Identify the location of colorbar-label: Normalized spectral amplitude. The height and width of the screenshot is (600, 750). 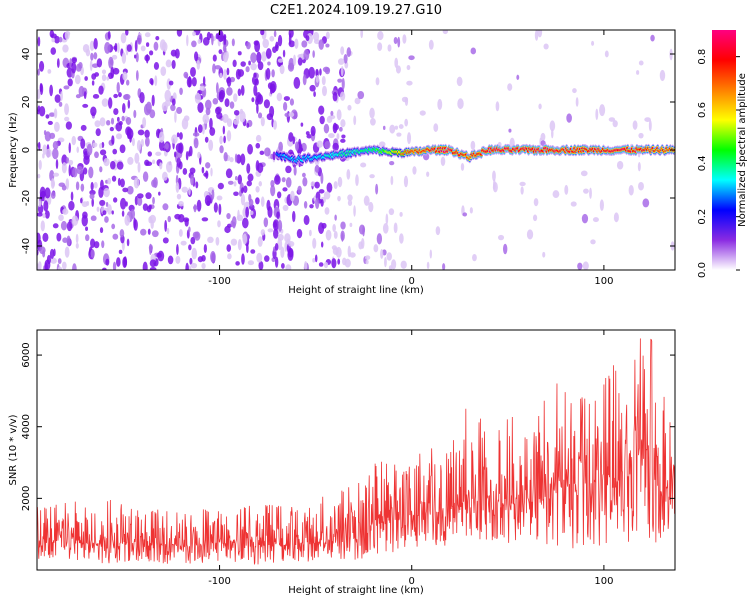
(742, 150).